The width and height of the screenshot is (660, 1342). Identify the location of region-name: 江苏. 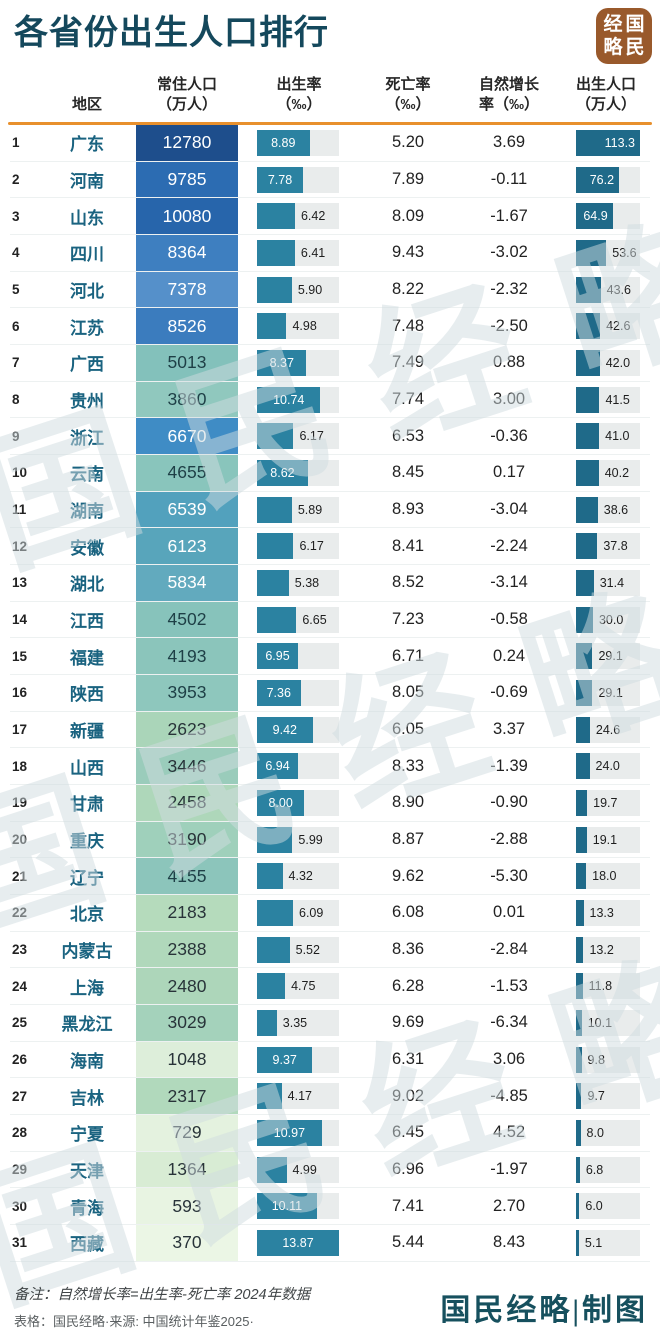
(87, 328).